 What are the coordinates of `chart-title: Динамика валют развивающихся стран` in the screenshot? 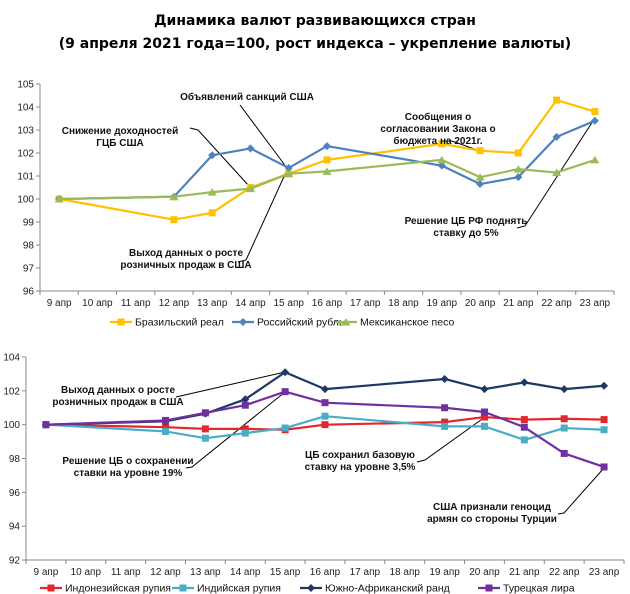 It's located at (315, 21).